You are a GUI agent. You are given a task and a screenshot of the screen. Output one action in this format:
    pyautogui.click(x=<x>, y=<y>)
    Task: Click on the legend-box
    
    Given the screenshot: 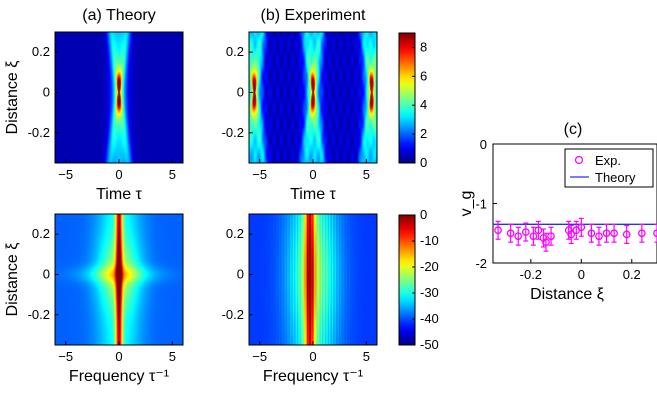 What is the action you would take?
    pyautogui.click(x=609, y=168)
    